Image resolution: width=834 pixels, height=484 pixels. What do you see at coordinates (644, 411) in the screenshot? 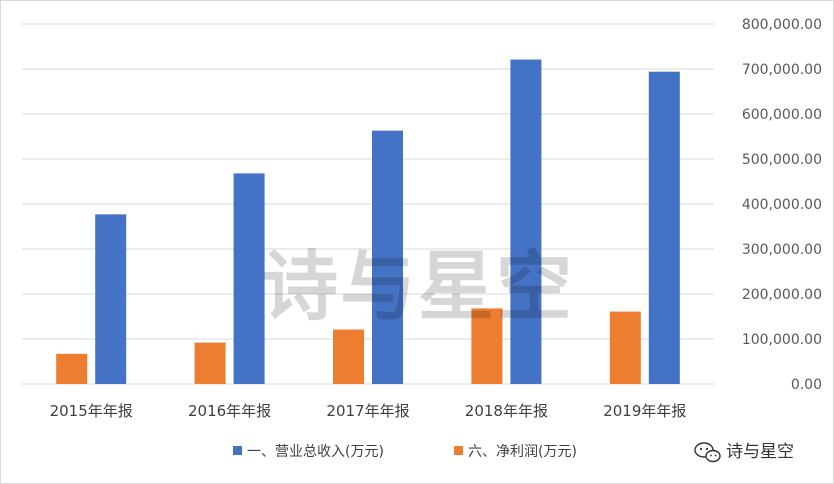
I see `x-tick-label: 2019年年报` at bounding box center [644, 411].